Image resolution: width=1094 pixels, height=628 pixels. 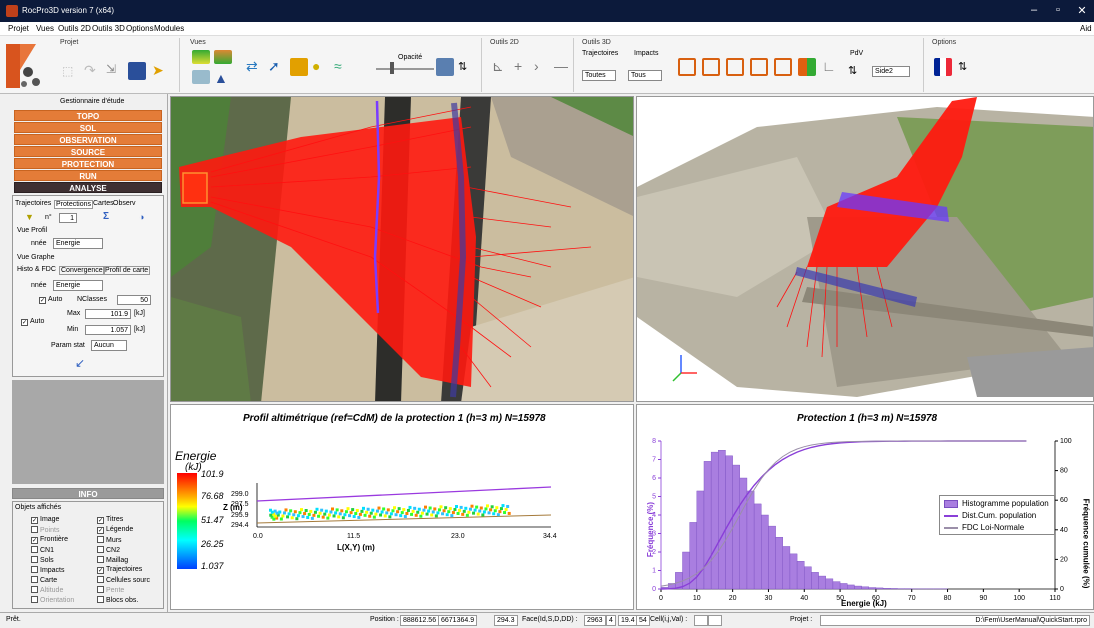 What do you see at coordinates (223, 57) in the screenshot?
I see `view-map-icon` at bounding box center [223, 57].